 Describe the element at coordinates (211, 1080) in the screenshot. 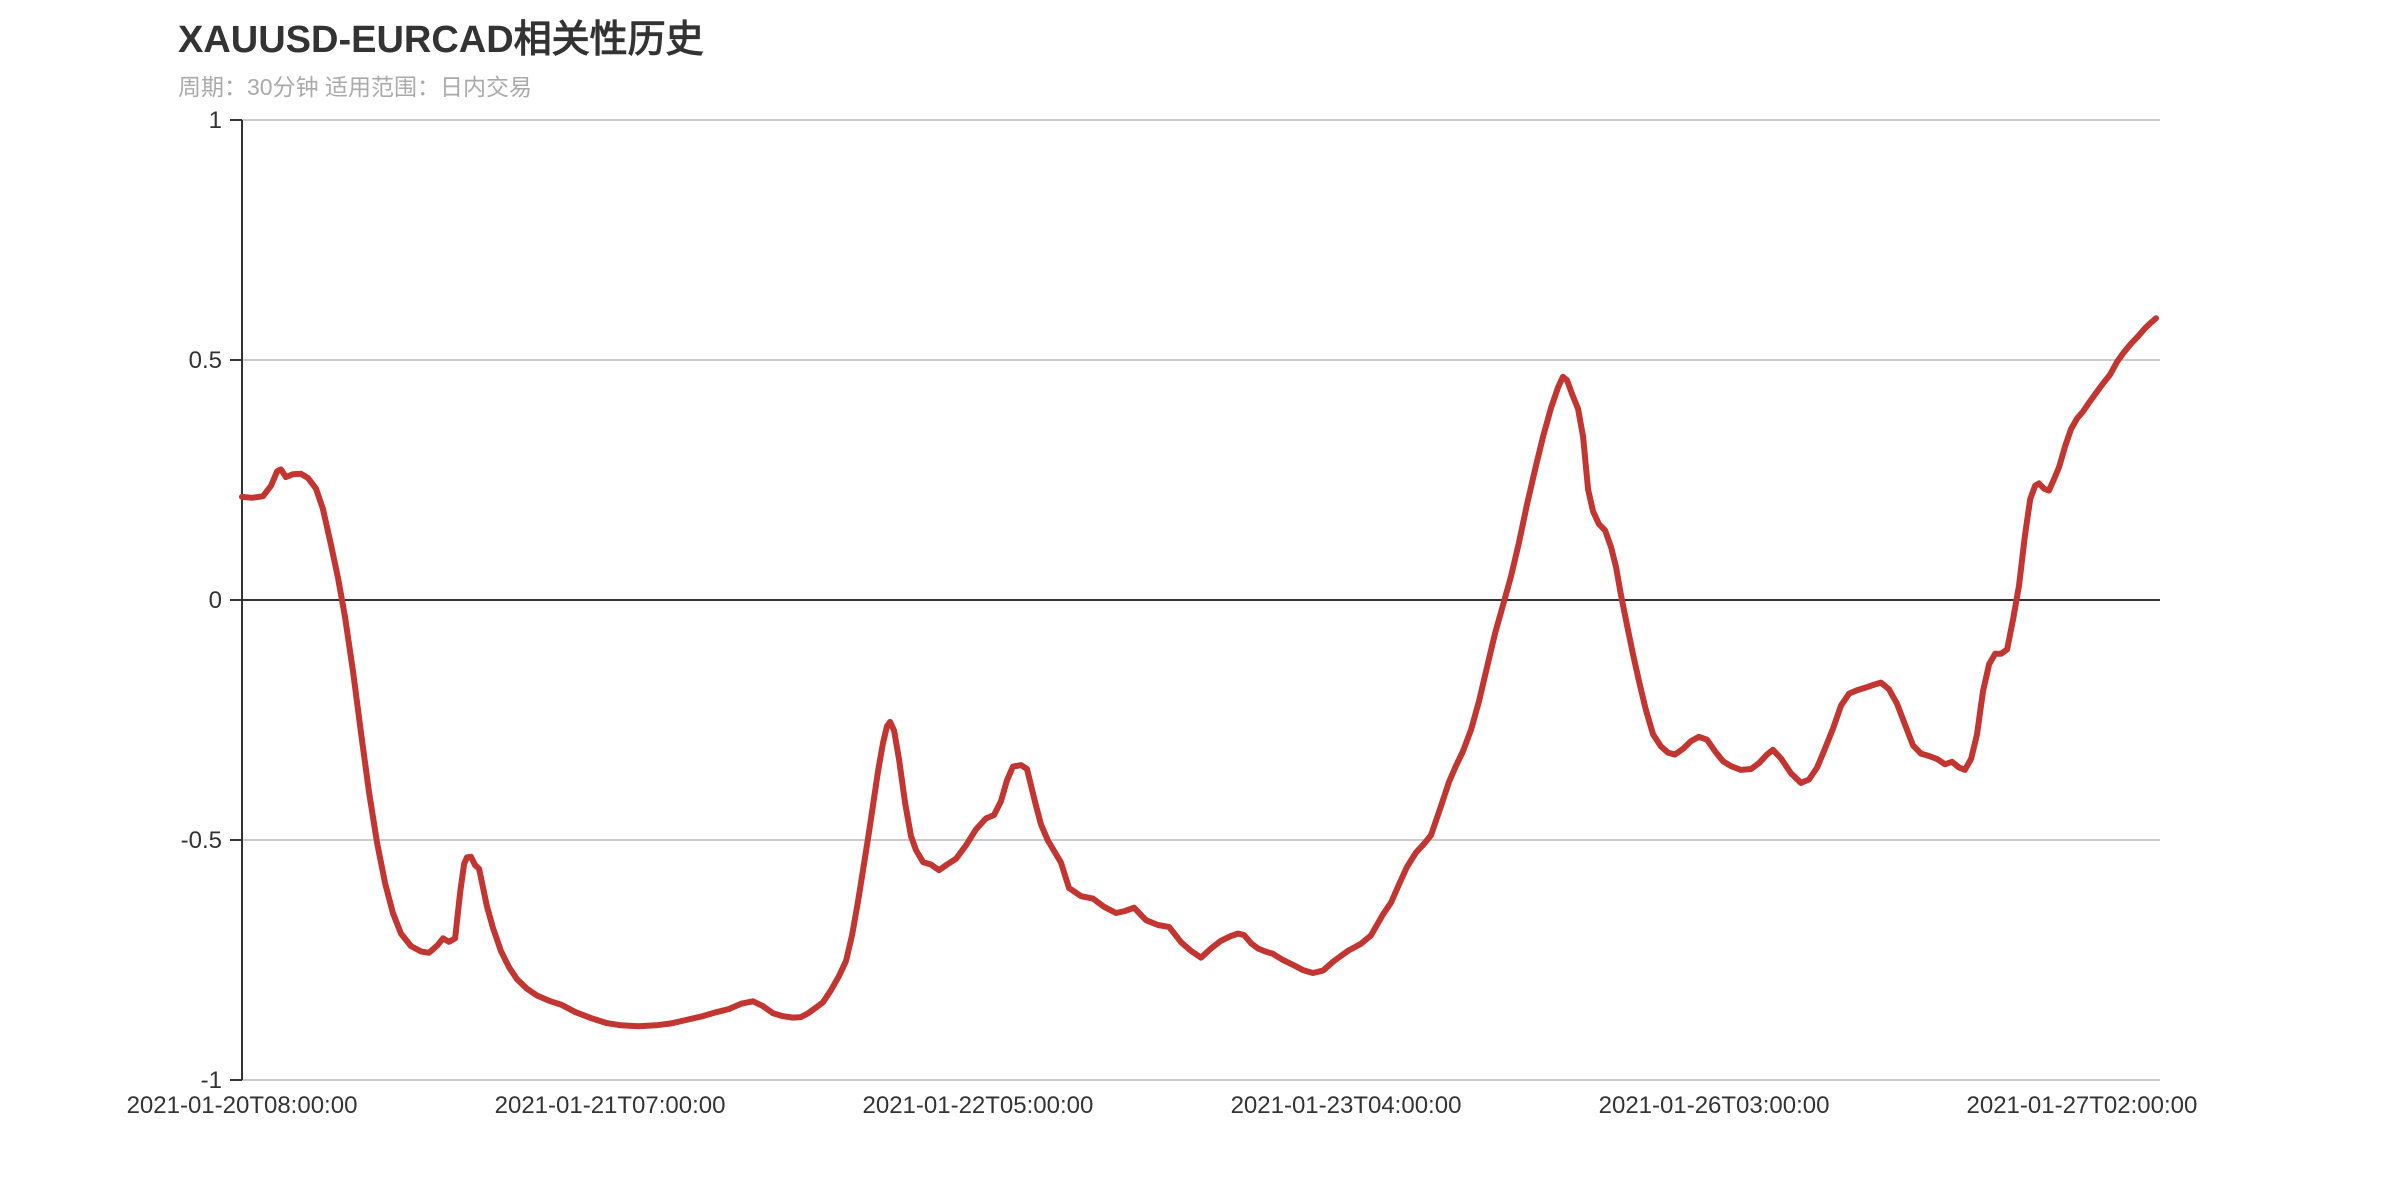

I see `y-tick-label: -1` at that location.